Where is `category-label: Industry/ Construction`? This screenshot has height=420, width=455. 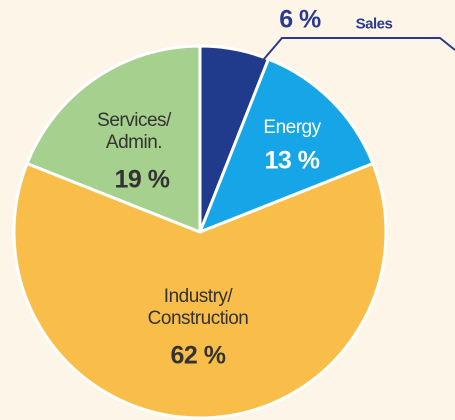 category-label: Industry/ Construction is located at coordinates (198, 307).